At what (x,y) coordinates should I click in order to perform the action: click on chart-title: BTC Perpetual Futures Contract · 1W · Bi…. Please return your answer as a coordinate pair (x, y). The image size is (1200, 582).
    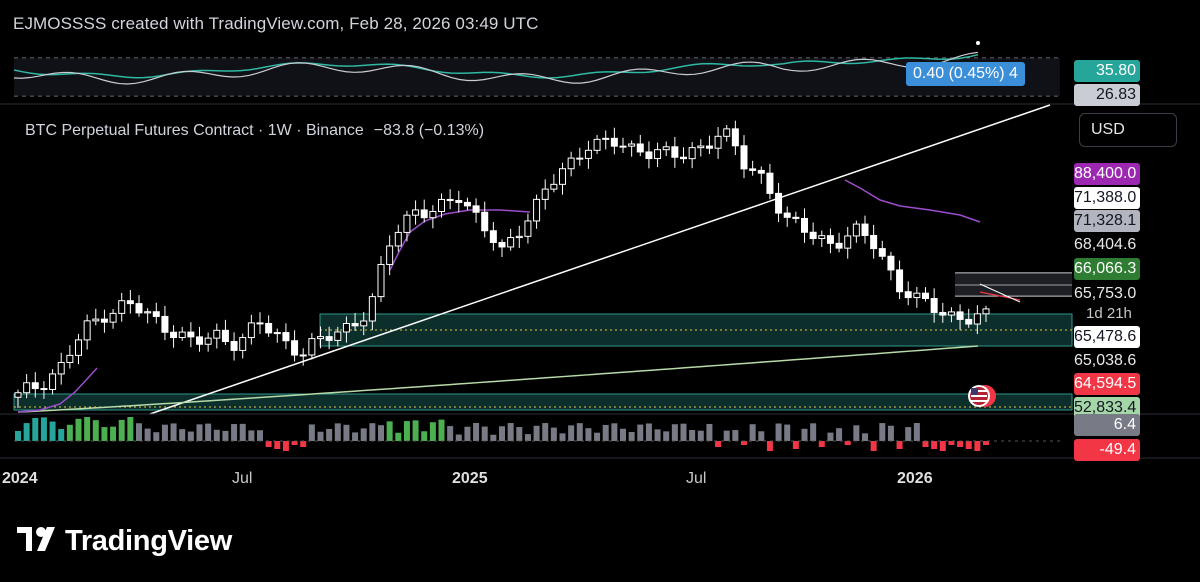
    Looking at the image, I should click on (254, 131).